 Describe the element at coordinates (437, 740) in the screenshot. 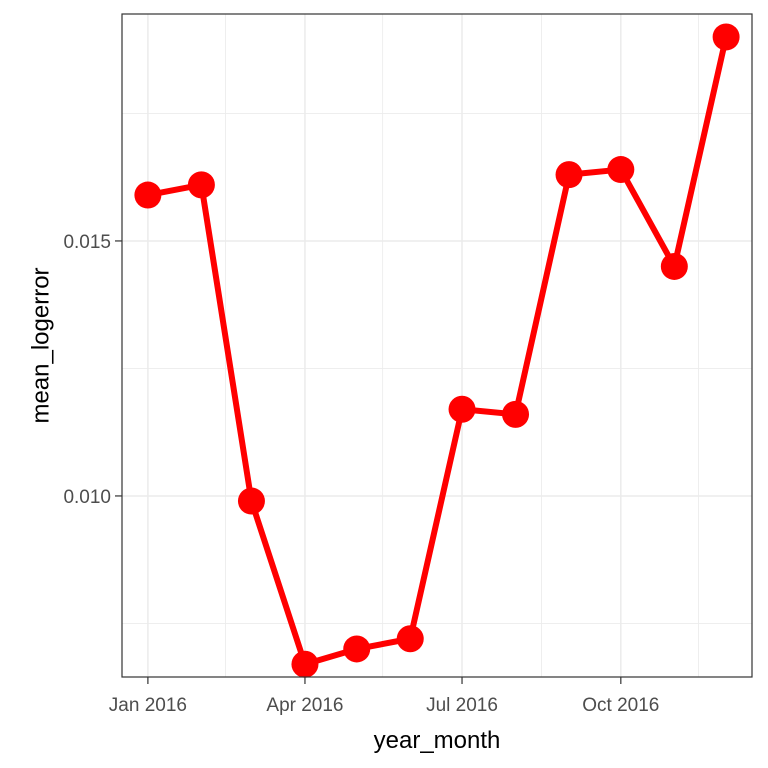

I see `x-axis-title: year_month` at that location.